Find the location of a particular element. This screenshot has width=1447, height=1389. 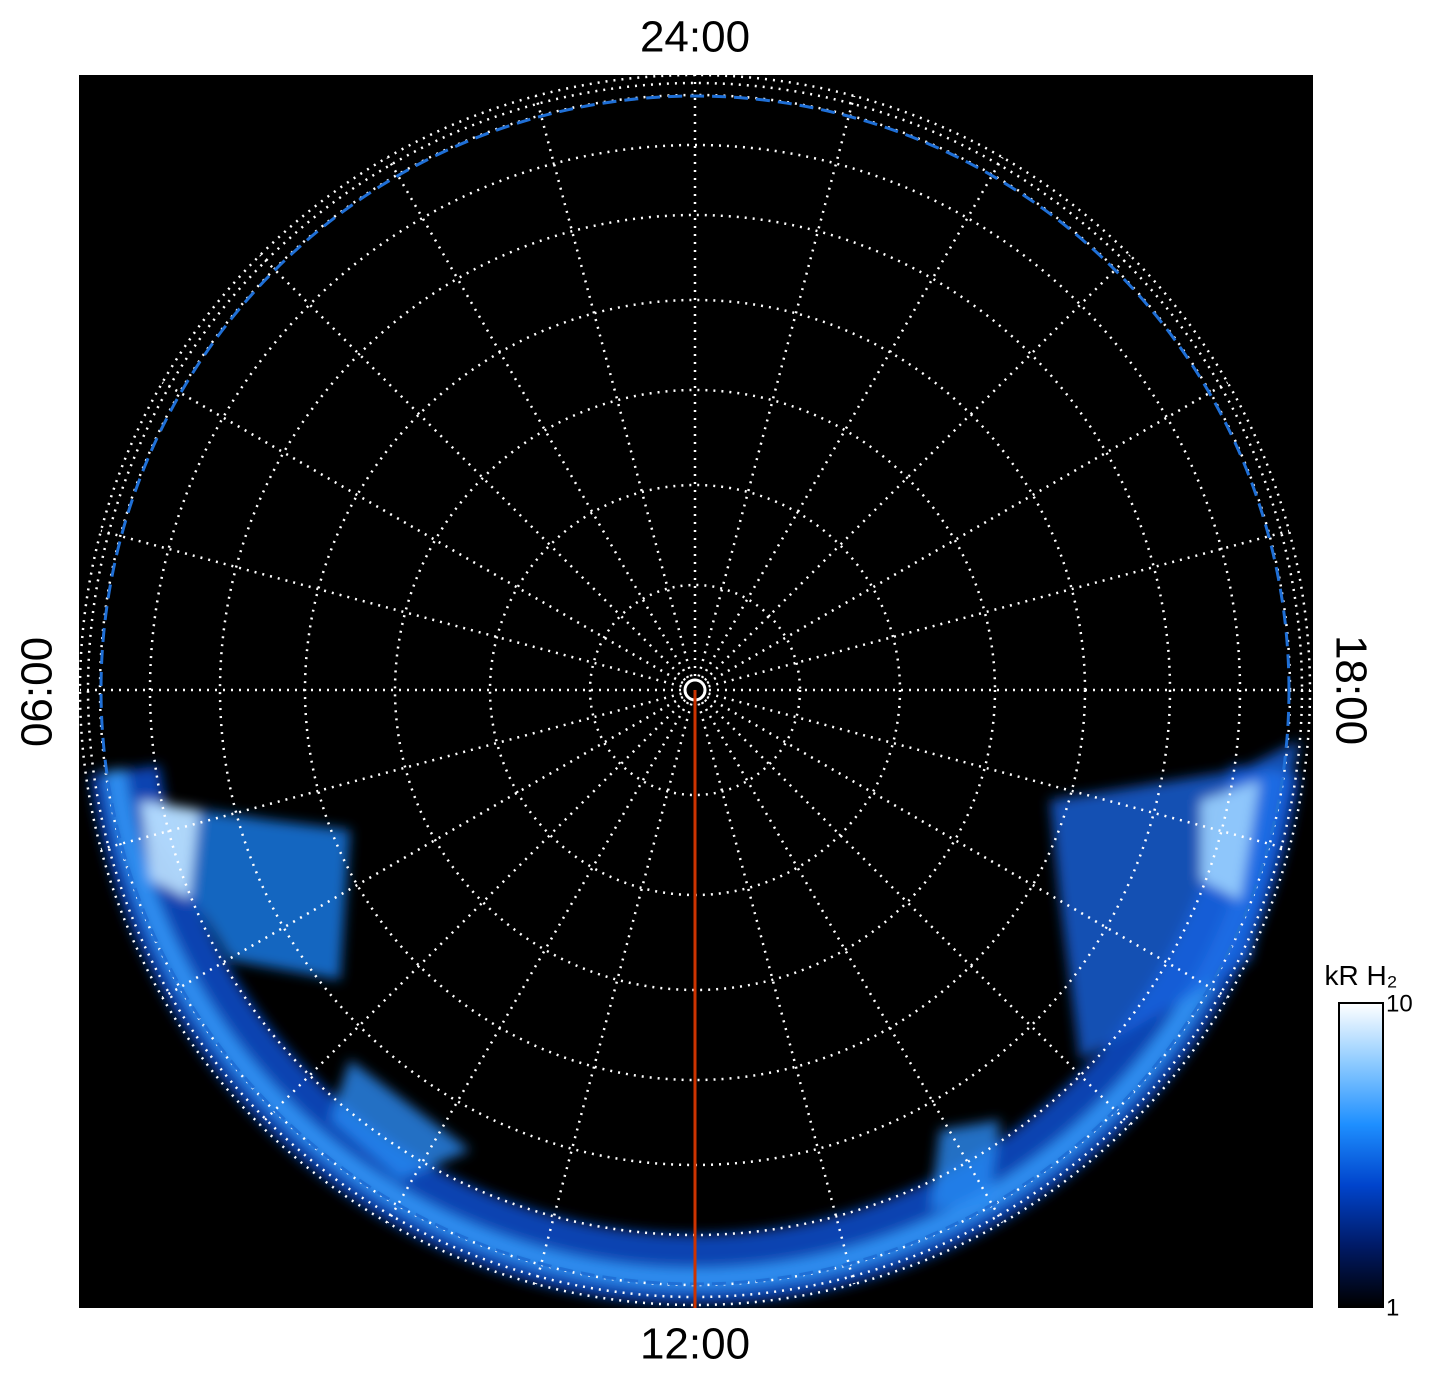

label-top: 24:00 is located at coordinates (695, 37).